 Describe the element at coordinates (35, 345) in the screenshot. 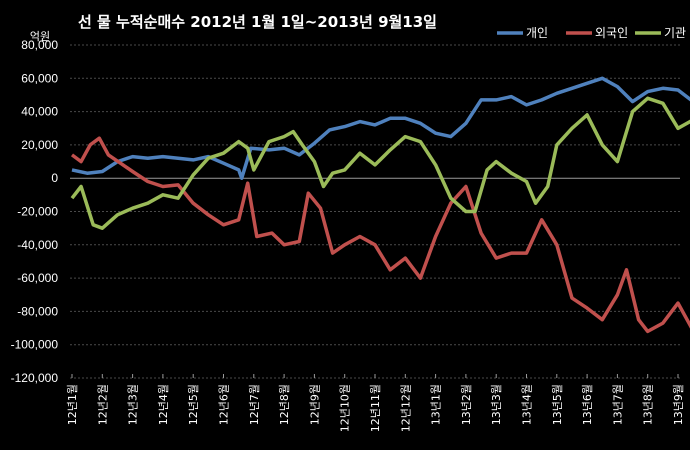

I see `y-tick-label: -100,000` at that location.